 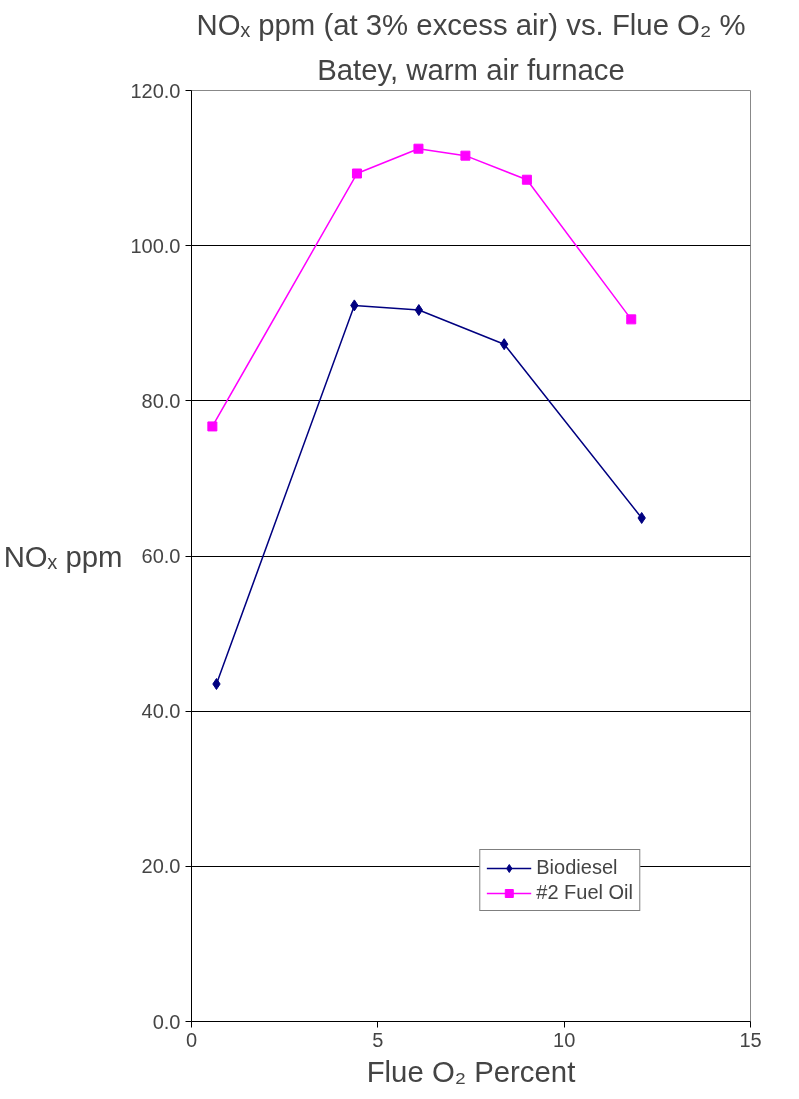 What do you see at coordinates (155, 90) in the screenshot?
I see `y-tick-label: 120.0` at bounding box center [155, 90].